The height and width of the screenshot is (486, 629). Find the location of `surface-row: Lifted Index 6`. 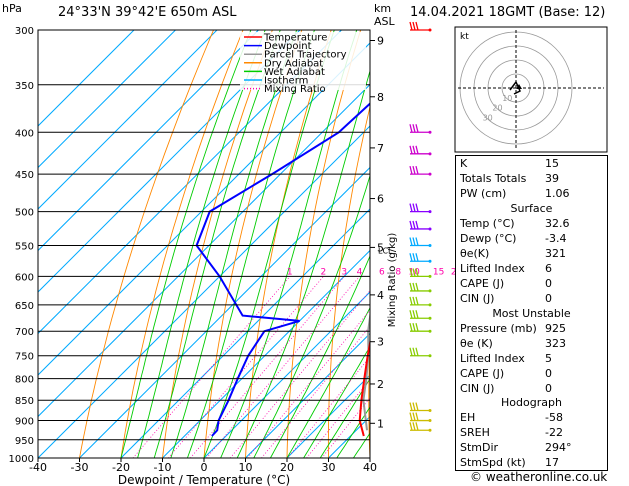

surface-row: Lifted Index 6 is located at coordinates (531, 268).